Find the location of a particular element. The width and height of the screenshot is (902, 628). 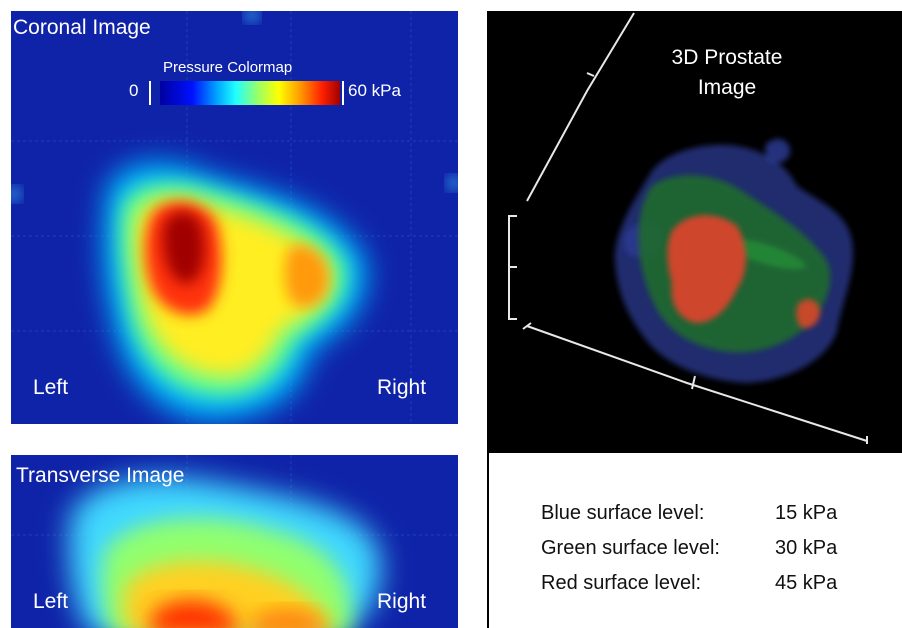

surface-level-row-red: Red surface level: 45 kPa is located at coordinates (708, 583).